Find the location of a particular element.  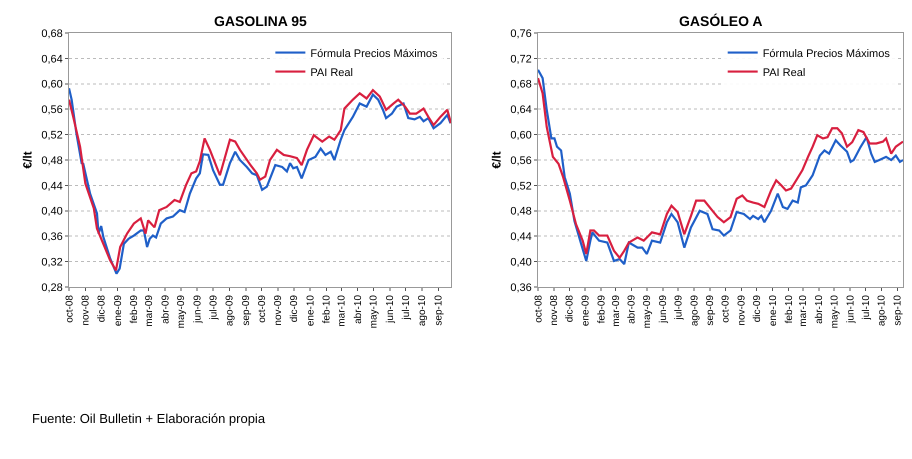

y-tick-label: 0,32 is located at coordinates (52, 262).